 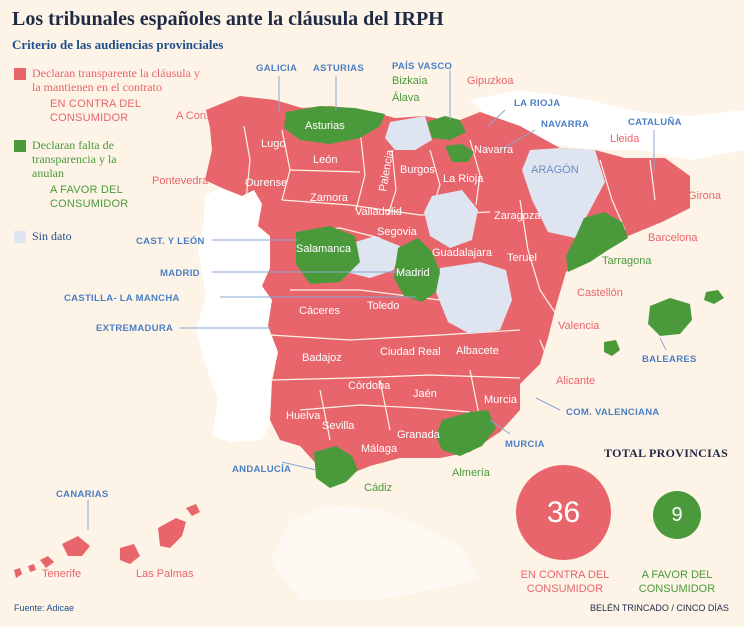 What do you see at coordinates (44, 608) in the screenshot?
I see `source-note: Fuente: Adicae` at bounding box center [44, 608].